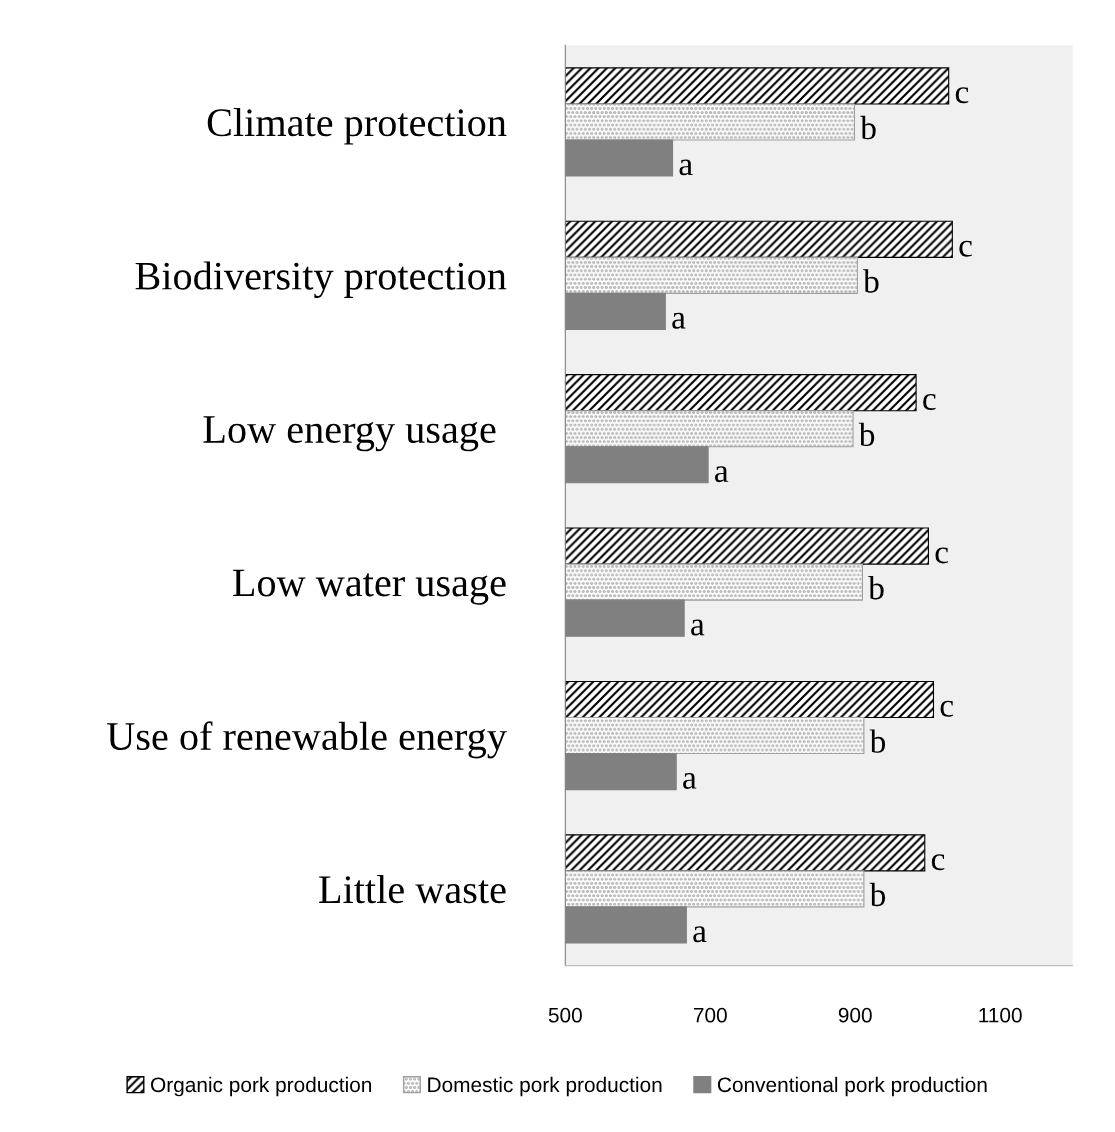 Image resolution: width=1115 pixels, height=1132 pixels. I want to click on legend-label: Organic pork production, so click(261, 1086).